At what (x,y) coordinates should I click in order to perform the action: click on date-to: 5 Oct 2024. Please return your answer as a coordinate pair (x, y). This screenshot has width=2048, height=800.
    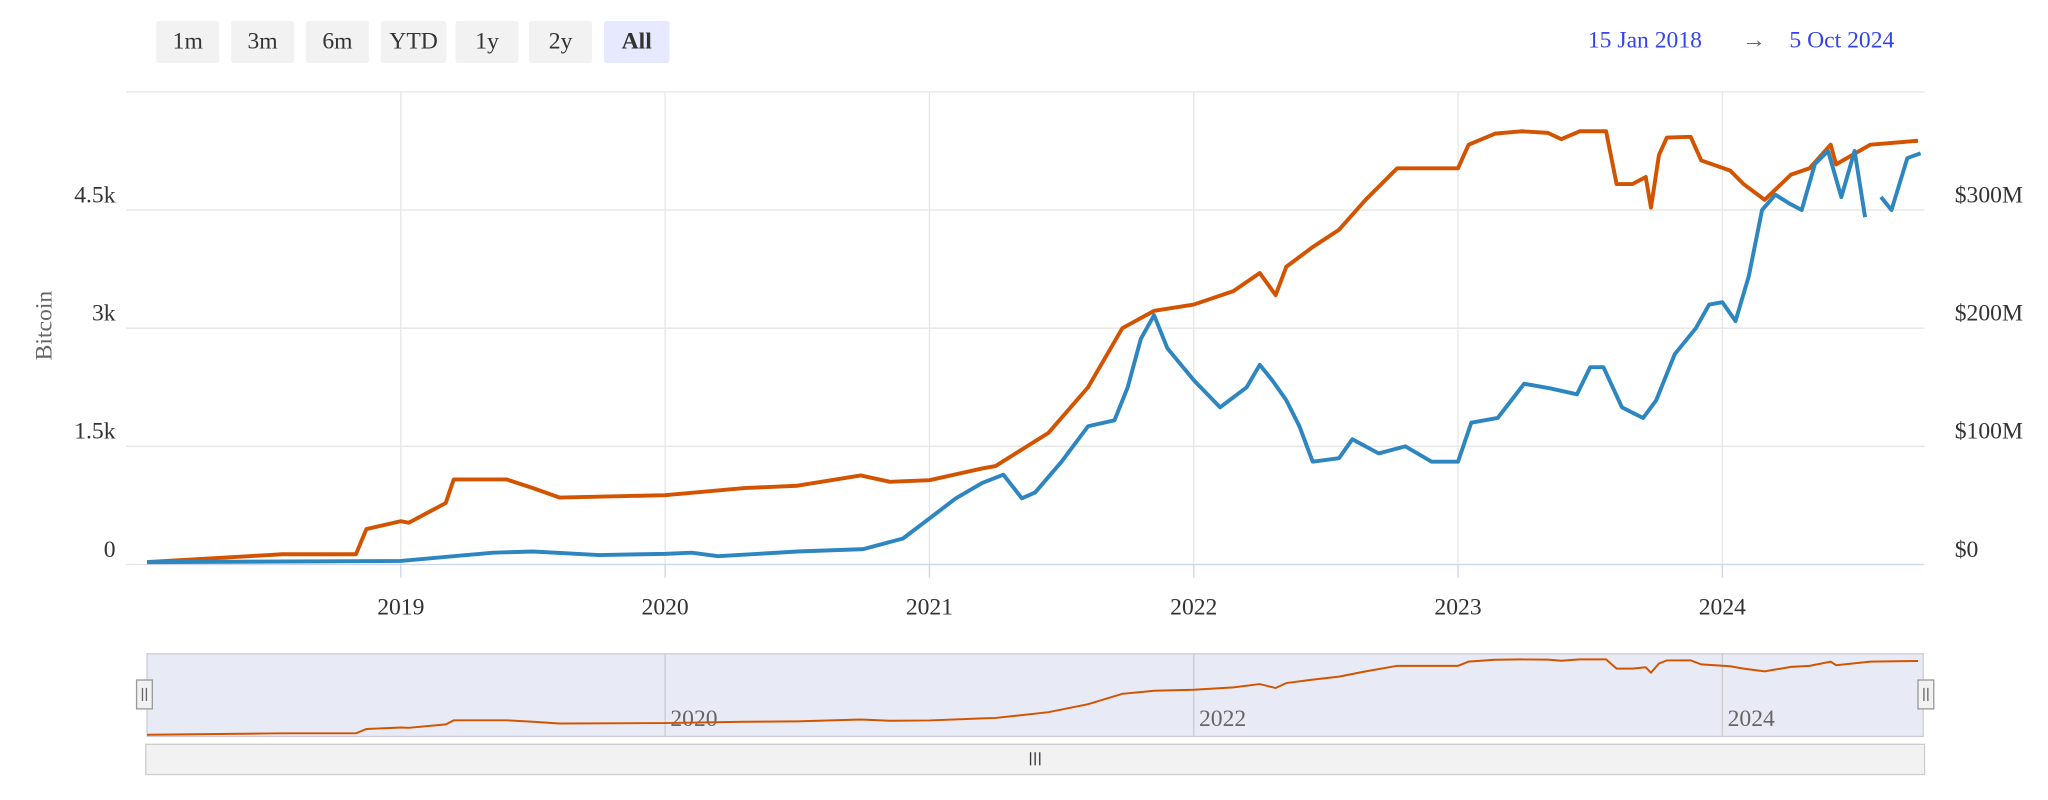
    Looking at the image, I should click on (1841, 40).